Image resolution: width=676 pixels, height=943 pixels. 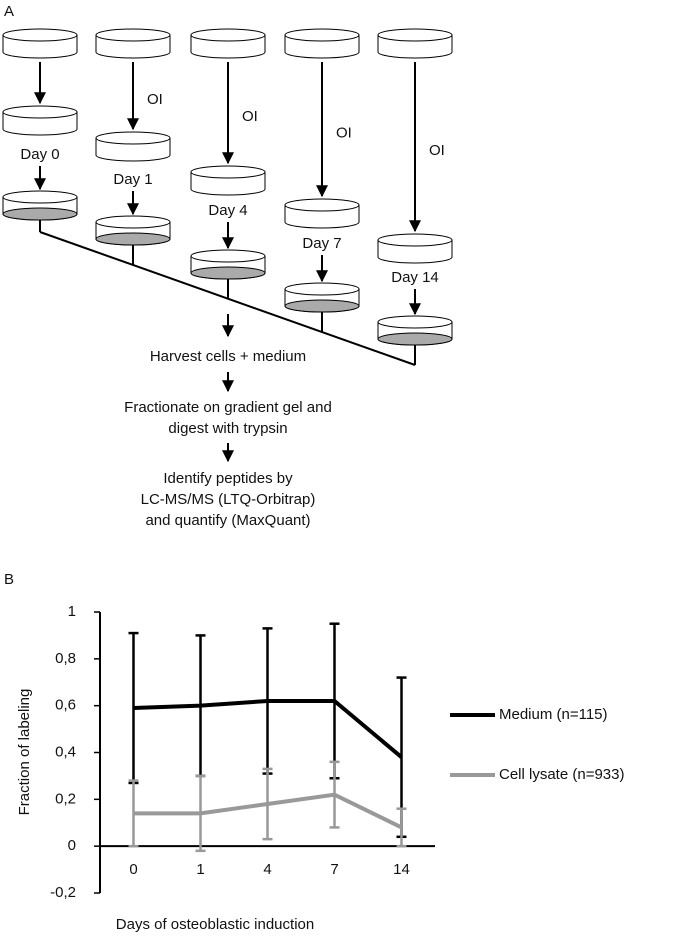 What do you see at coordinates (321, 243) in the screenshot?
I see `day-label: Day 7` at bounding box center [321, 243].